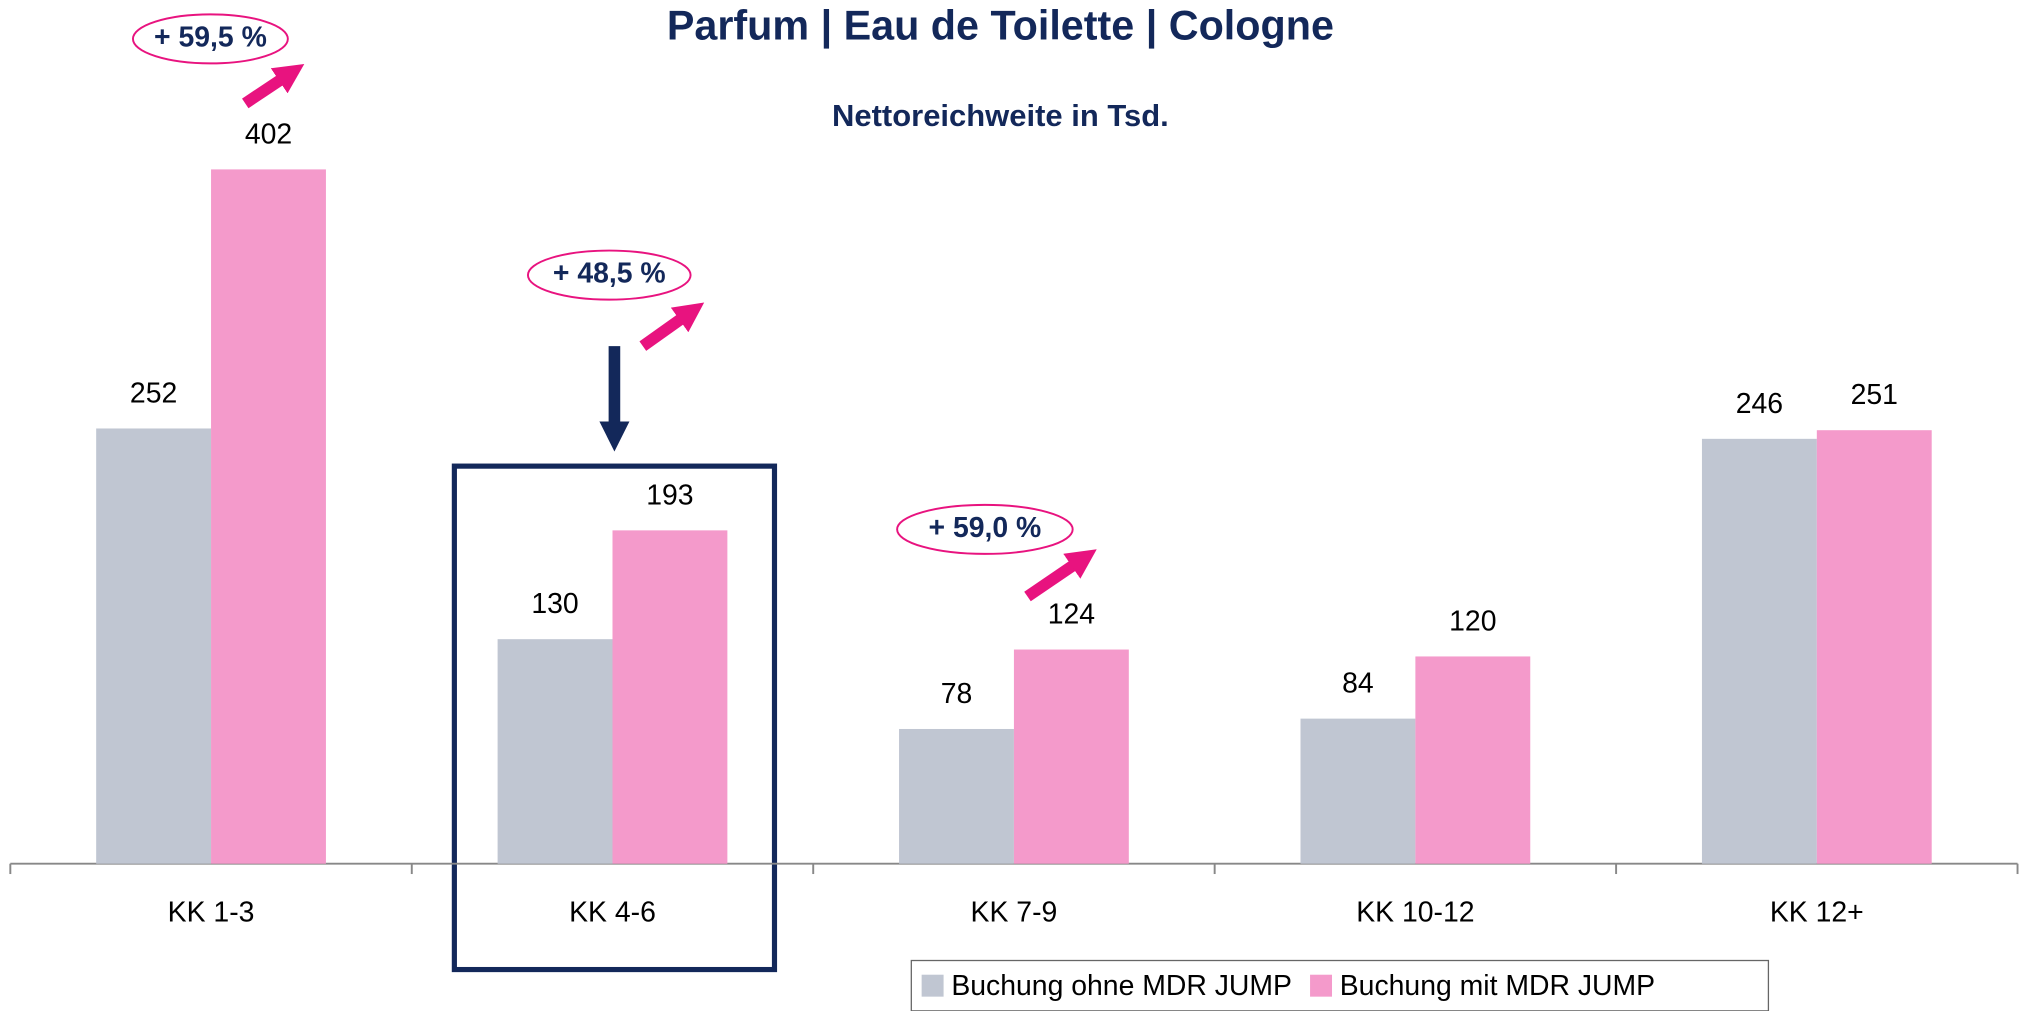  I want to click on x-tick-label: KK 10-12, so click(1415, 913).